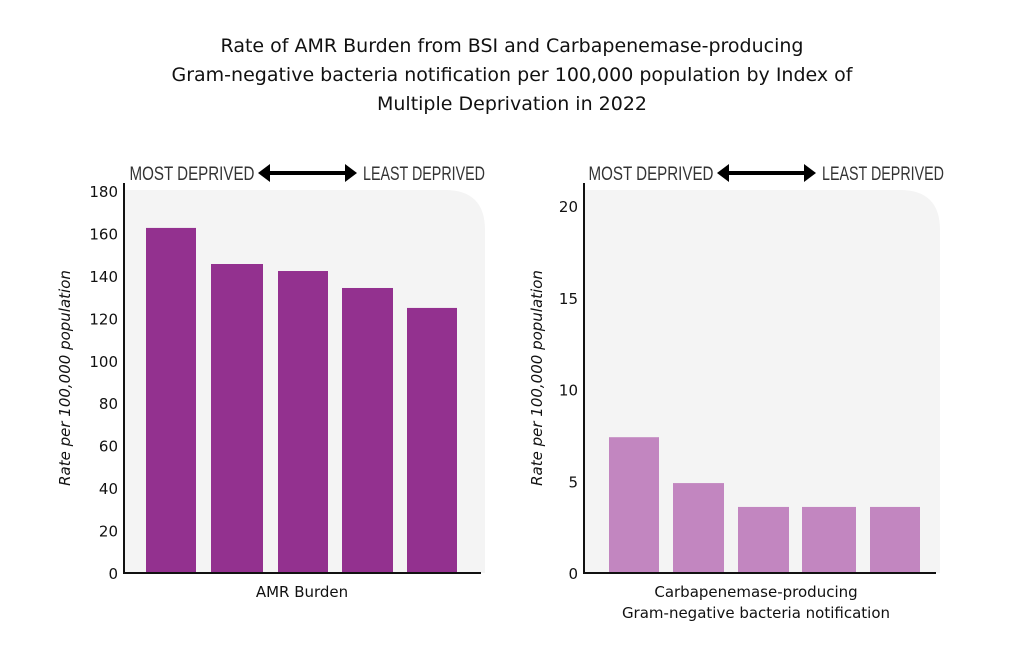  Describe the element at coordinates (108, 447) in the screenshot. I see `y-tick-label: 60` at that location.